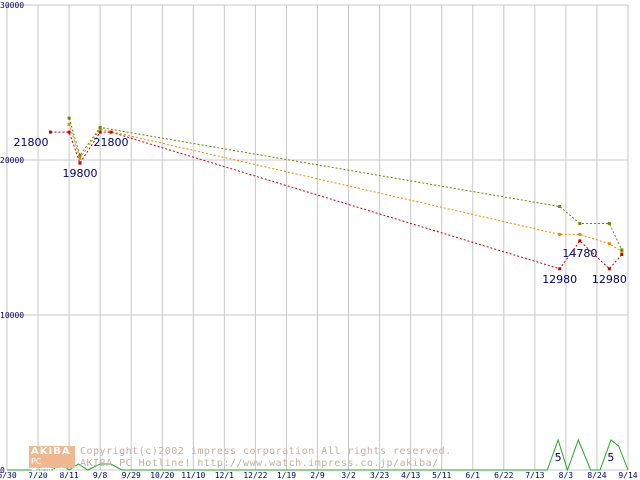 The image size is (640, 480). Describe the element at coordinates (68, 475) in the screenshot. I see `x-tick-label: 8/11` at that location.